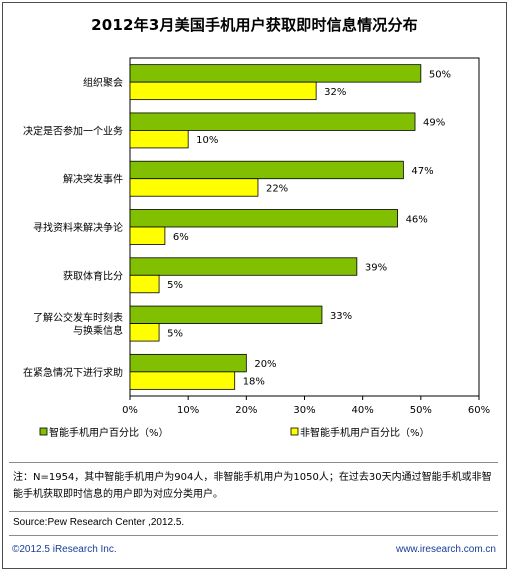 Image resolution: width=509 pixels, height=571 pixels. I want to click on data-label: 18%, so click(254, 382).